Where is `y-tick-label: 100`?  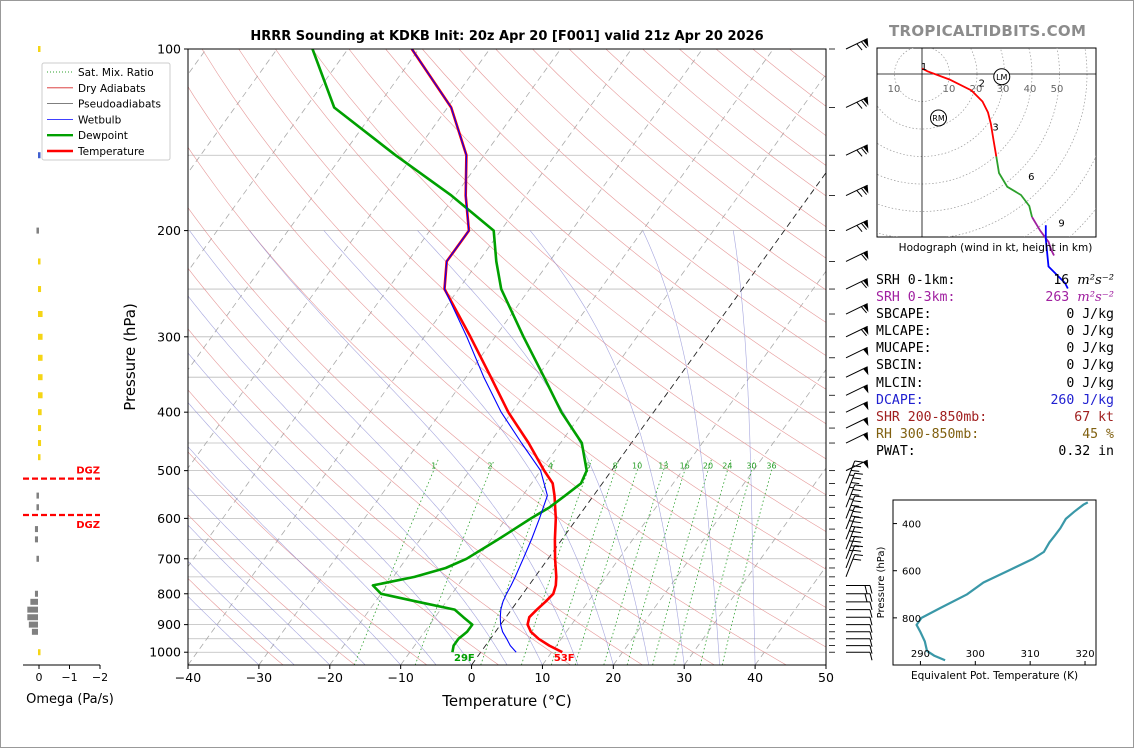 y-tick-label: 100 is located at coordinates (169, 49).